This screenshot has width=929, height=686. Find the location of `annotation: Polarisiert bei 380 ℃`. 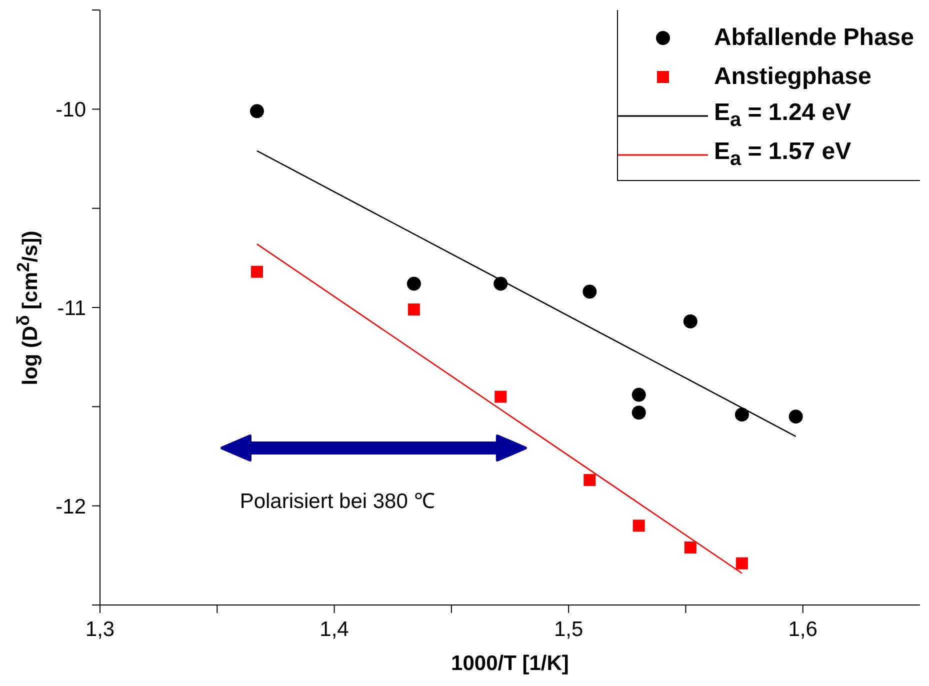

annotation: Polarisiert bei 380 ℃ is located at coordinates (337, 501).